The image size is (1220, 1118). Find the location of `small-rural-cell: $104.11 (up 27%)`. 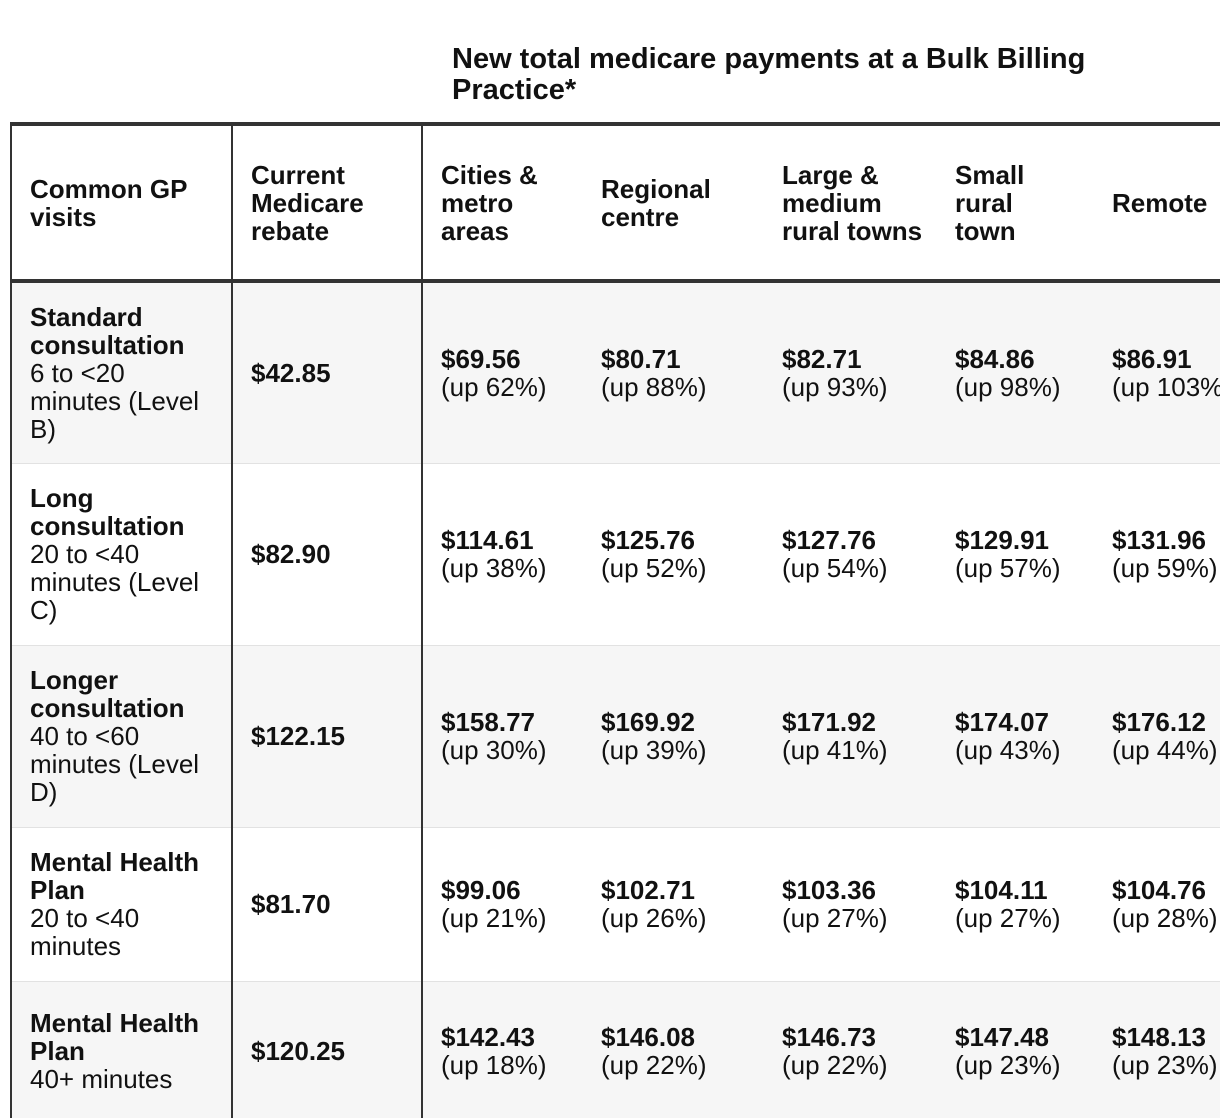

small-rural-cell: $104.11 (up 27%) is located at coordinates (1015, 904).